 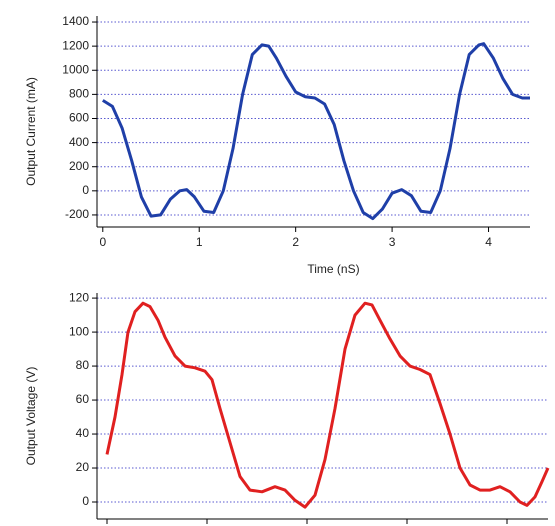 I want to click on y-tick-label: 1000, so click(x=75, y=69).